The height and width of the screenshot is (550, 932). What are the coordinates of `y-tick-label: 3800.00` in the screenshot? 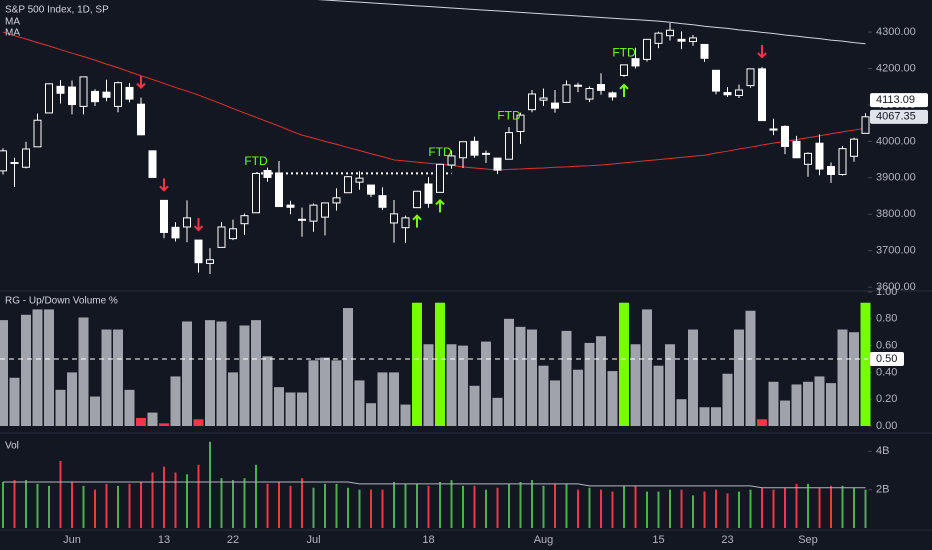 It's located at (896, 214).